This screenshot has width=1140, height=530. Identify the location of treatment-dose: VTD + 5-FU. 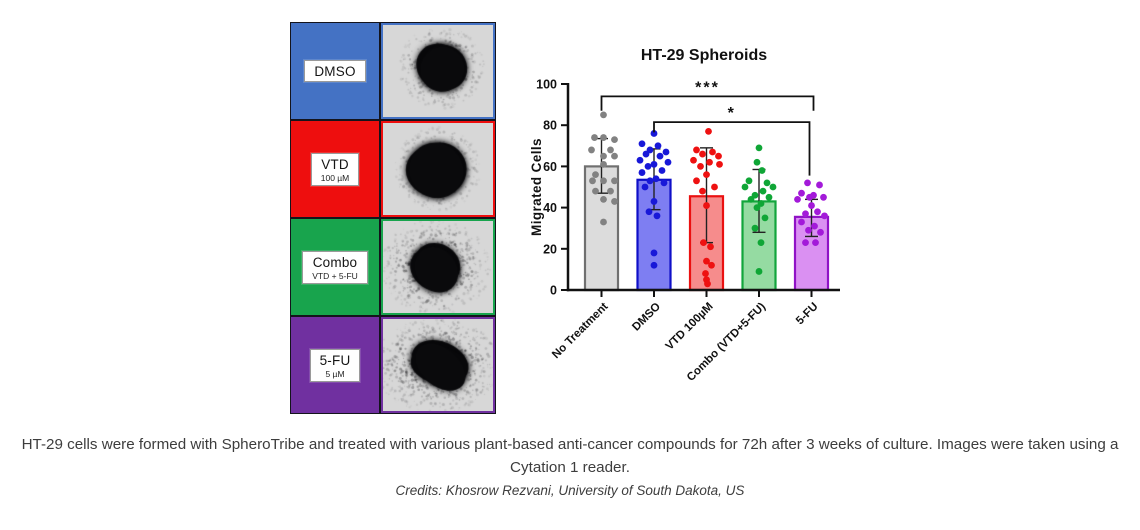
(335, 275).